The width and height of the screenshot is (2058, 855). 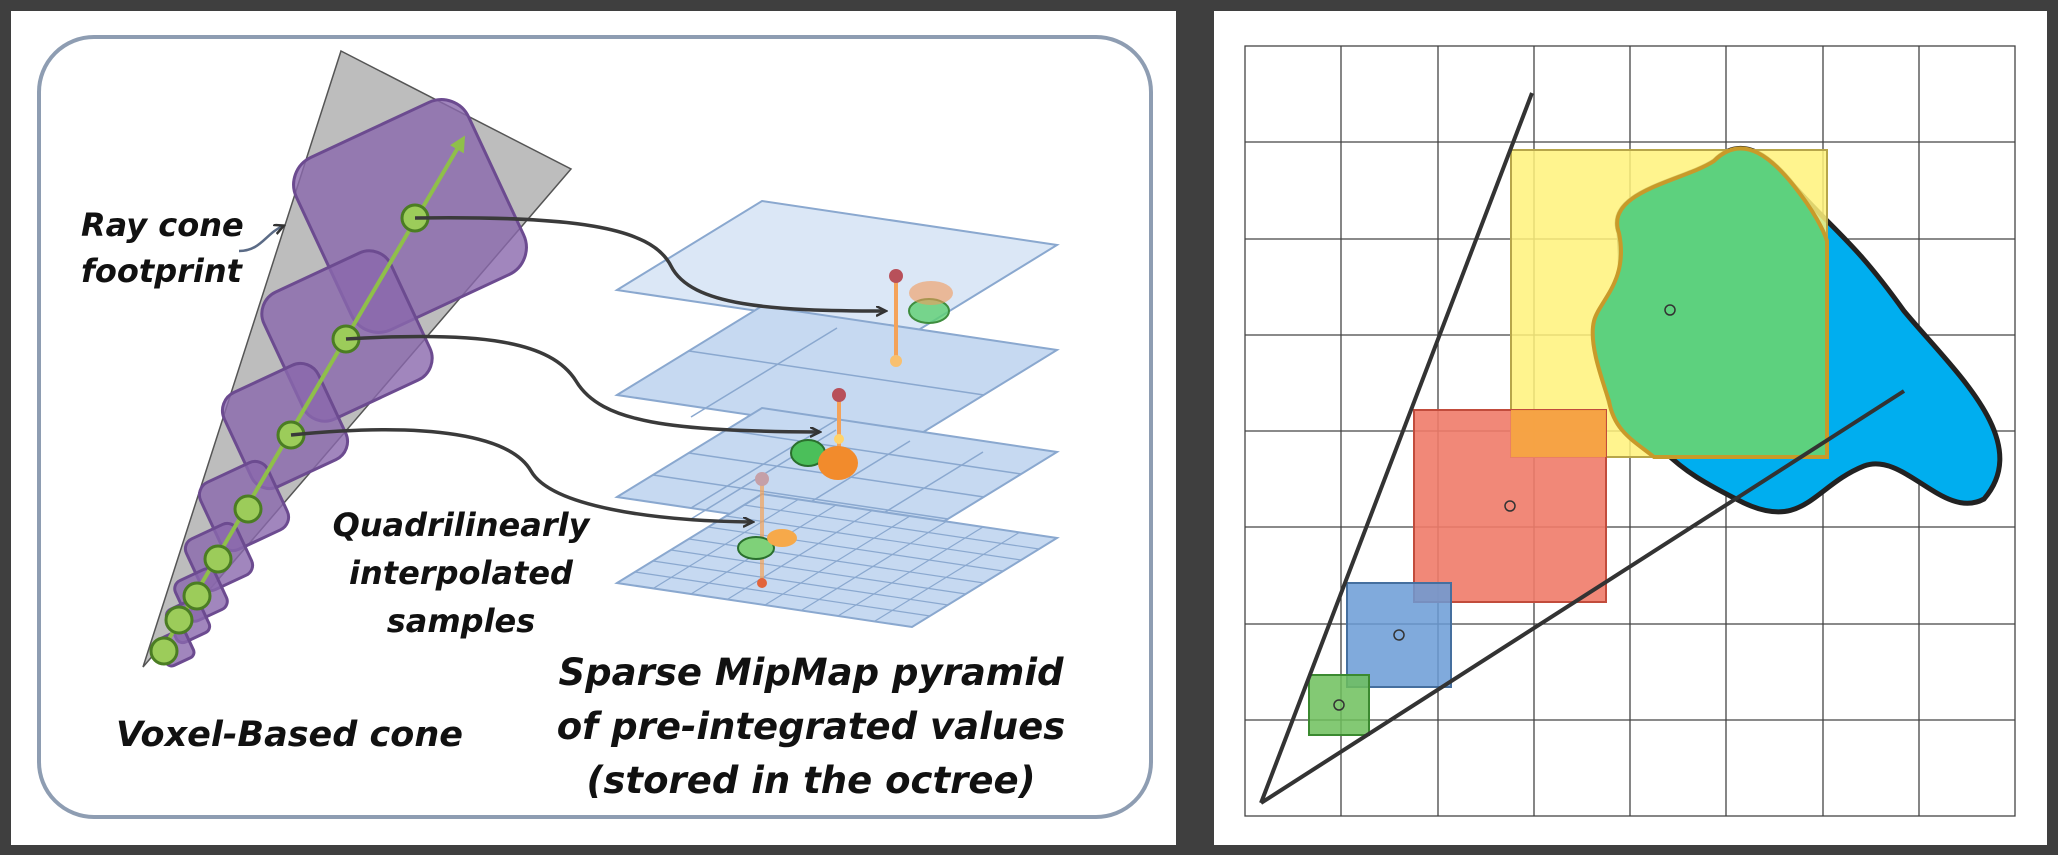 What do you see at coordinates (462, 525) in the screenshot?
I see `label-quadrilinearly: Quadrilinearly` at bounding box center [462, 525].